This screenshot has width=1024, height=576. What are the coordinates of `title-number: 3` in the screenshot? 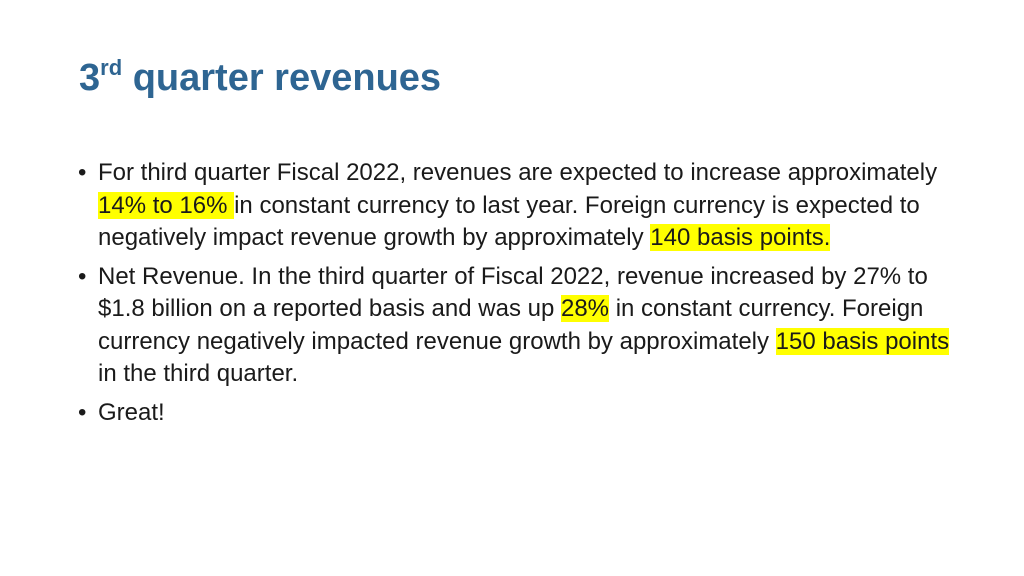 It's located at (90, 78).